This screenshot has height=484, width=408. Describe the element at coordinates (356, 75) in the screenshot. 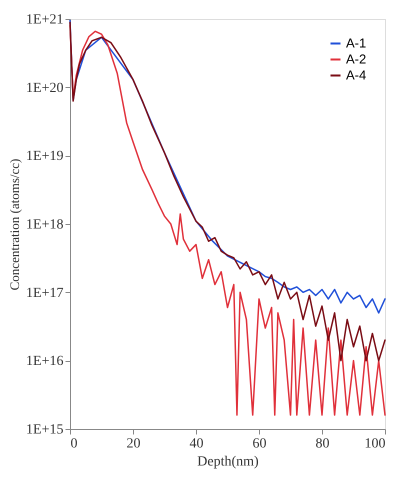

I see `legend-label: A-4` at that location.